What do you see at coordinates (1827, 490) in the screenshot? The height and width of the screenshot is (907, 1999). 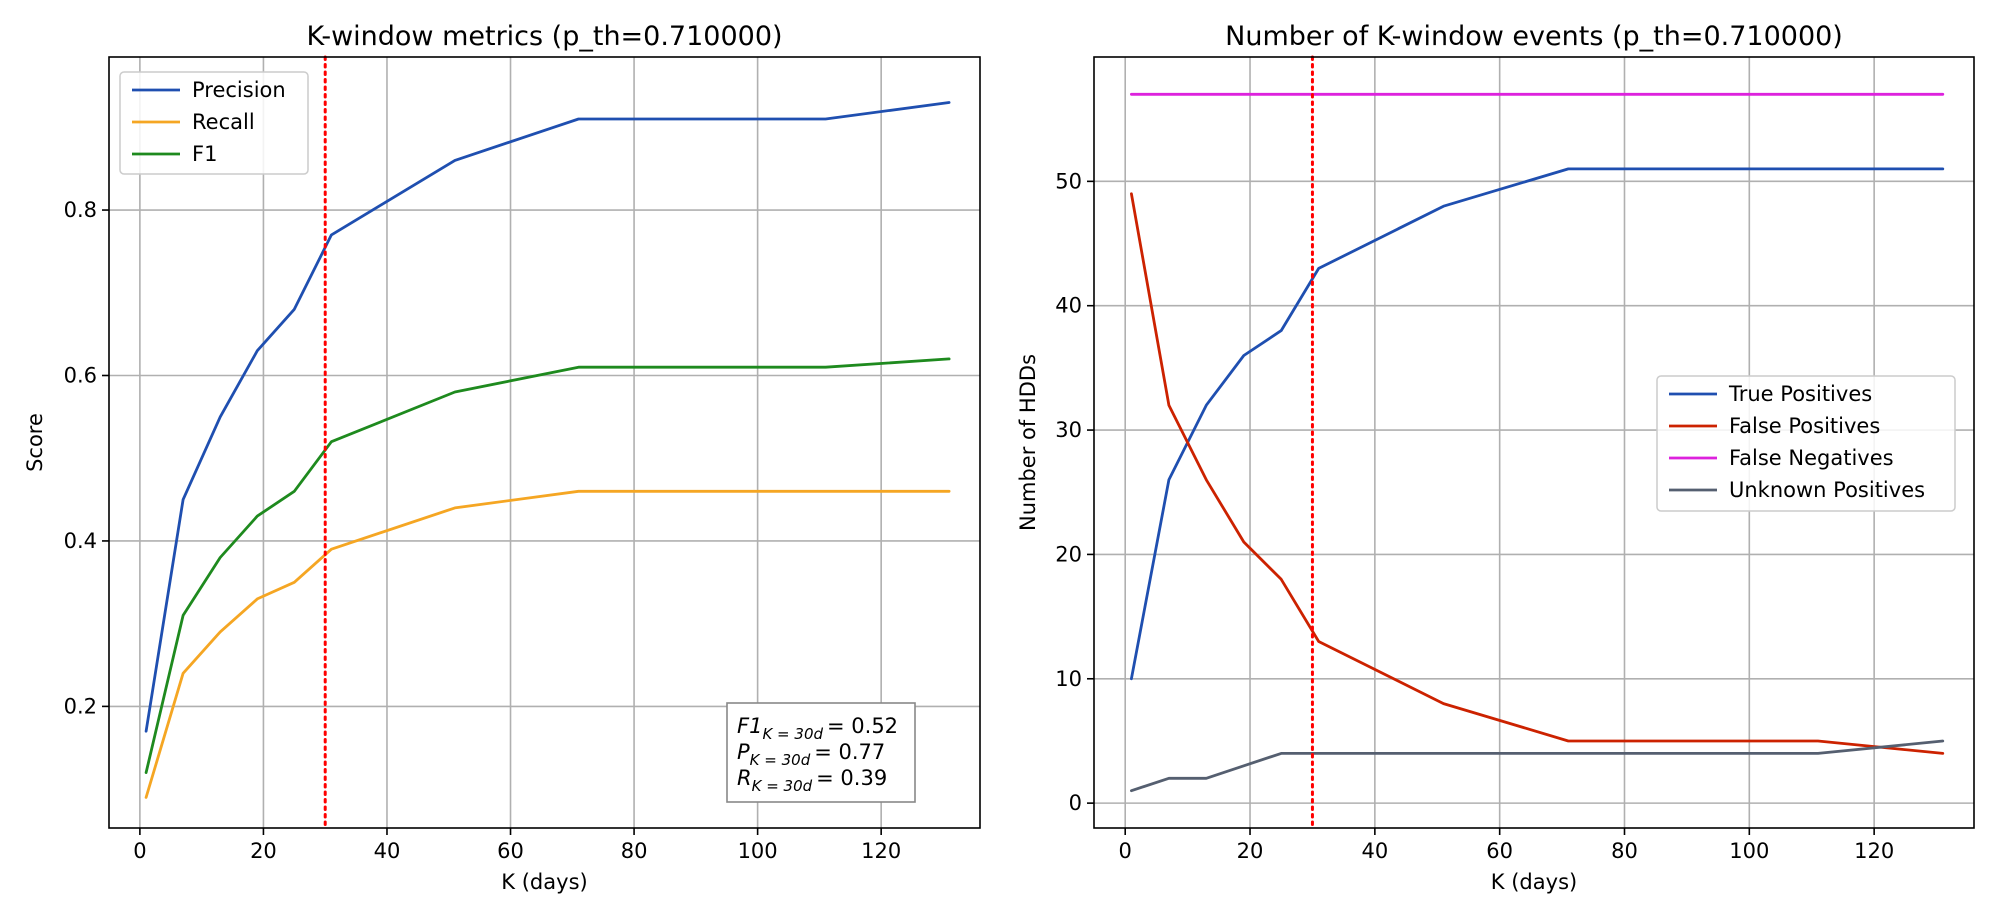 I see `legend-label: Unknown Positives` at bounding box center [1827, 490].